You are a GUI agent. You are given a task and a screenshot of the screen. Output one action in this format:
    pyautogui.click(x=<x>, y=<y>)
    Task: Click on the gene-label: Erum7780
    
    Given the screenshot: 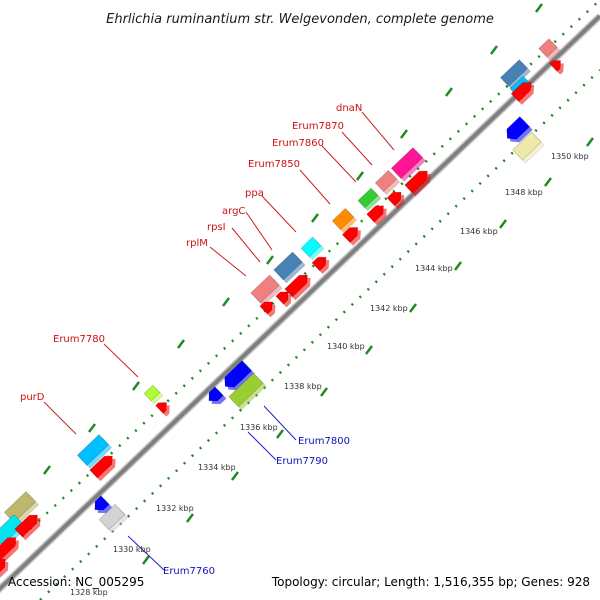 What is the action you would take?
    pyautogui.click(x=79, y=339)
    